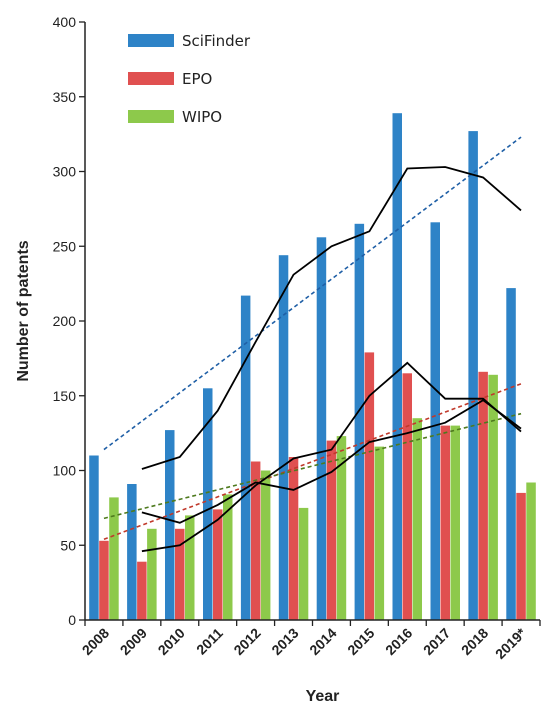 This screenshot has height=709, width=551. What do you see at coordinates (369, 486) in the screenshot?
I see `bar-epo-2015` at bounding box center [369, 486].